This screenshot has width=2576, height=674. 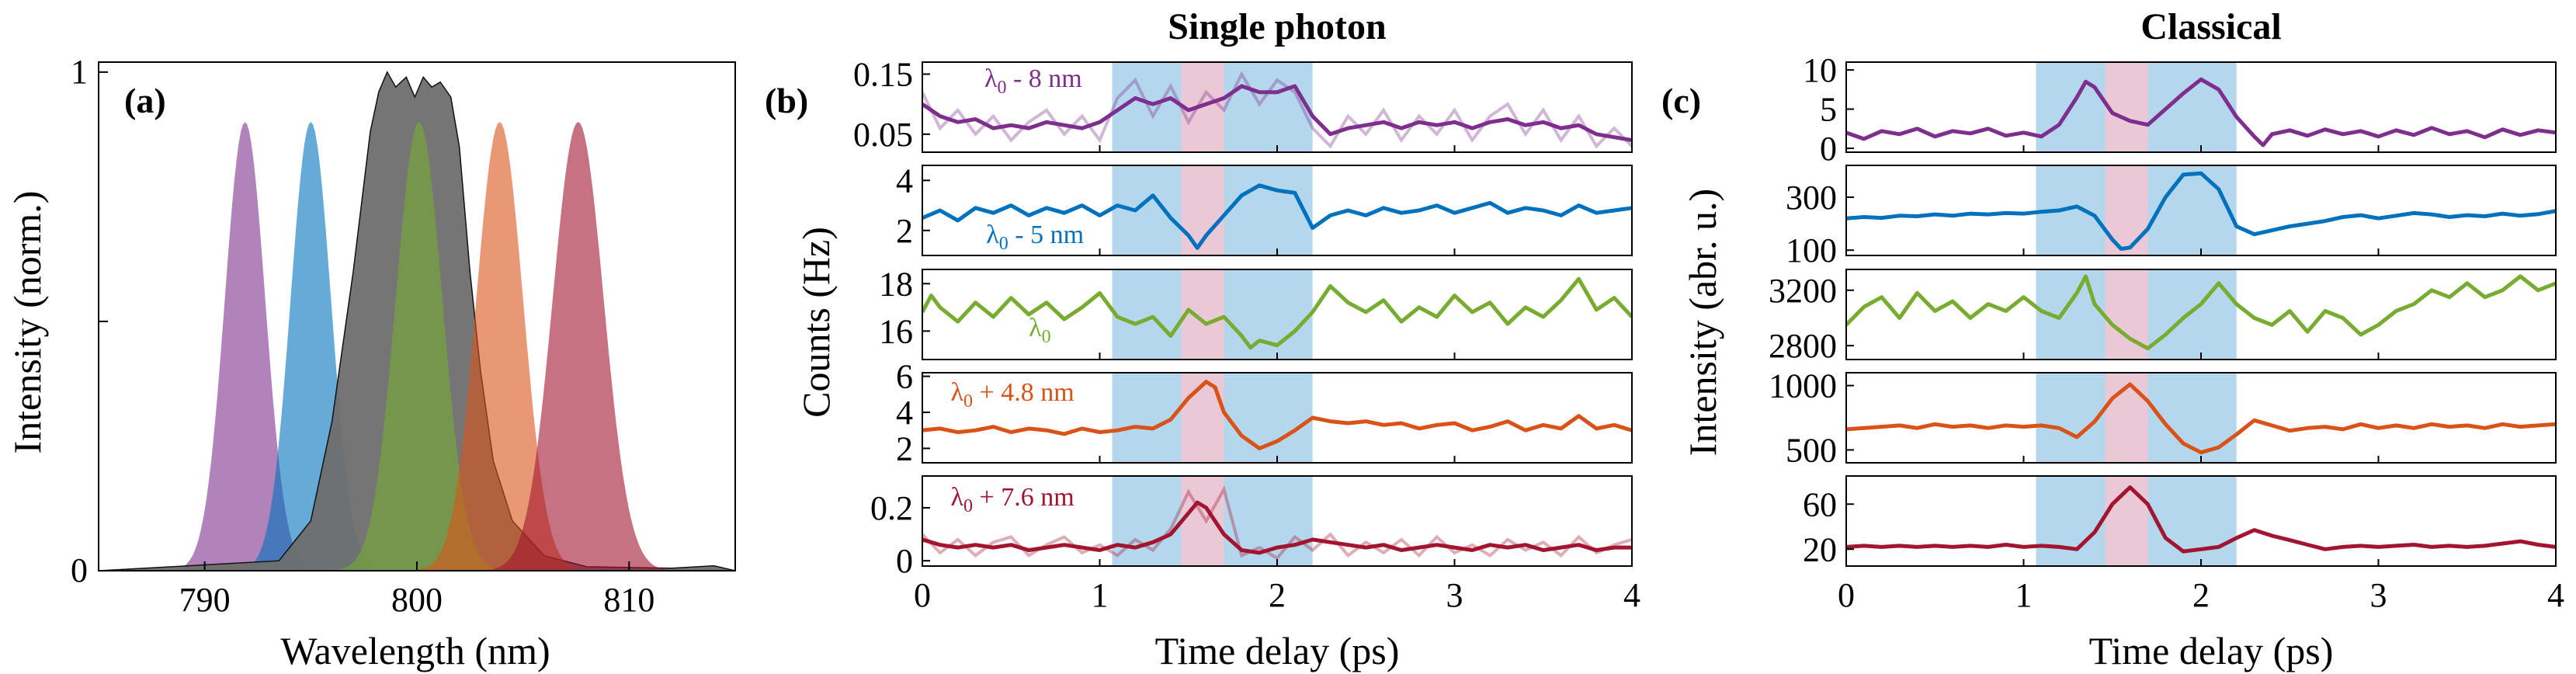 I want to click on y-tick-label: 0, so click(x=79, y=570).